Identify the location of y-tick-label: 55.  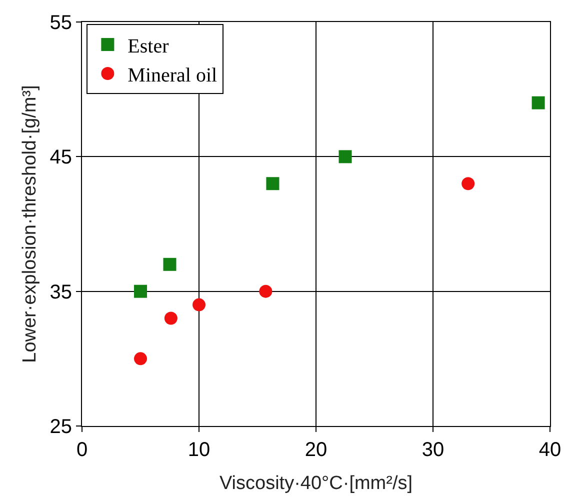
(61, 23).